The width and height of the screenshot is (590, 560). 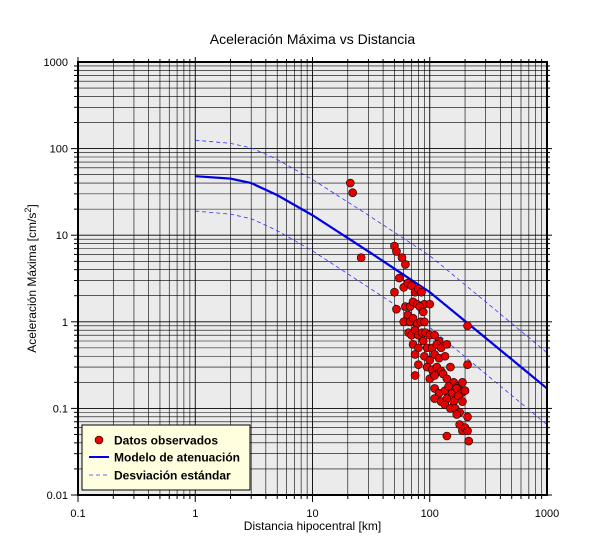 I want to click on legend-marker-observados, so click(x=99, y=440).